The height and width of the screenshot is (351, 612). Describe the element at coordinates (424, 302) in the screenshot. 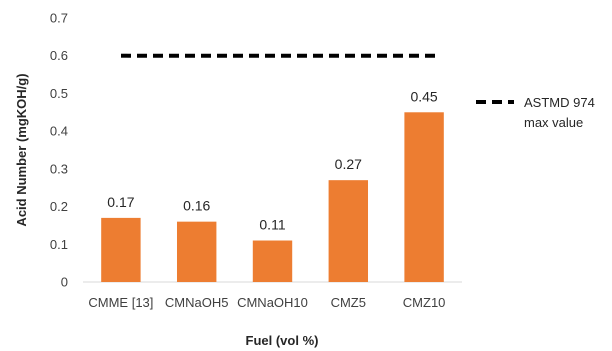

I see `x-tick-label: CMZ10` at that location.